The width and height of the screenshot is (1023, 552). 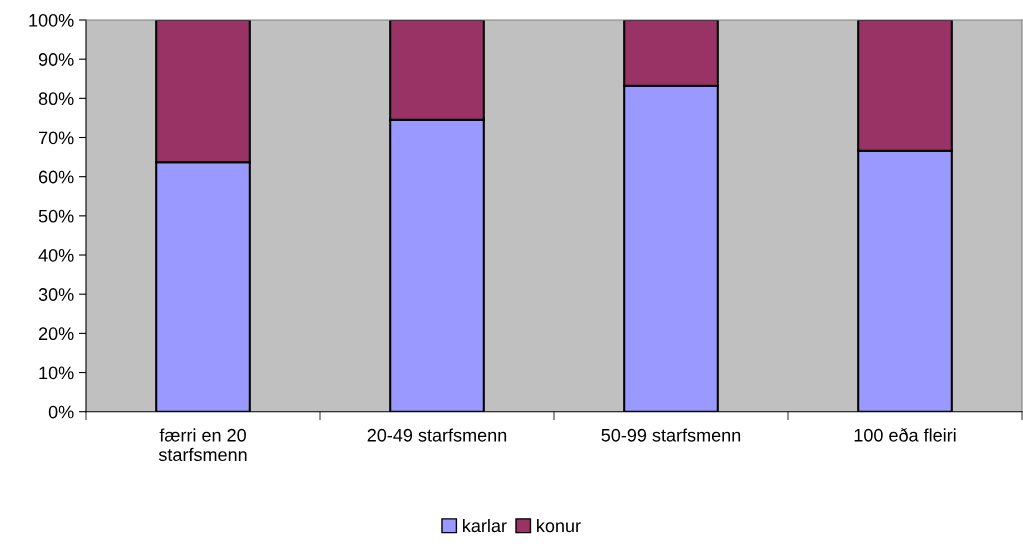 I want to click on y-tick-label: 70%, so click(x=56, y=138).